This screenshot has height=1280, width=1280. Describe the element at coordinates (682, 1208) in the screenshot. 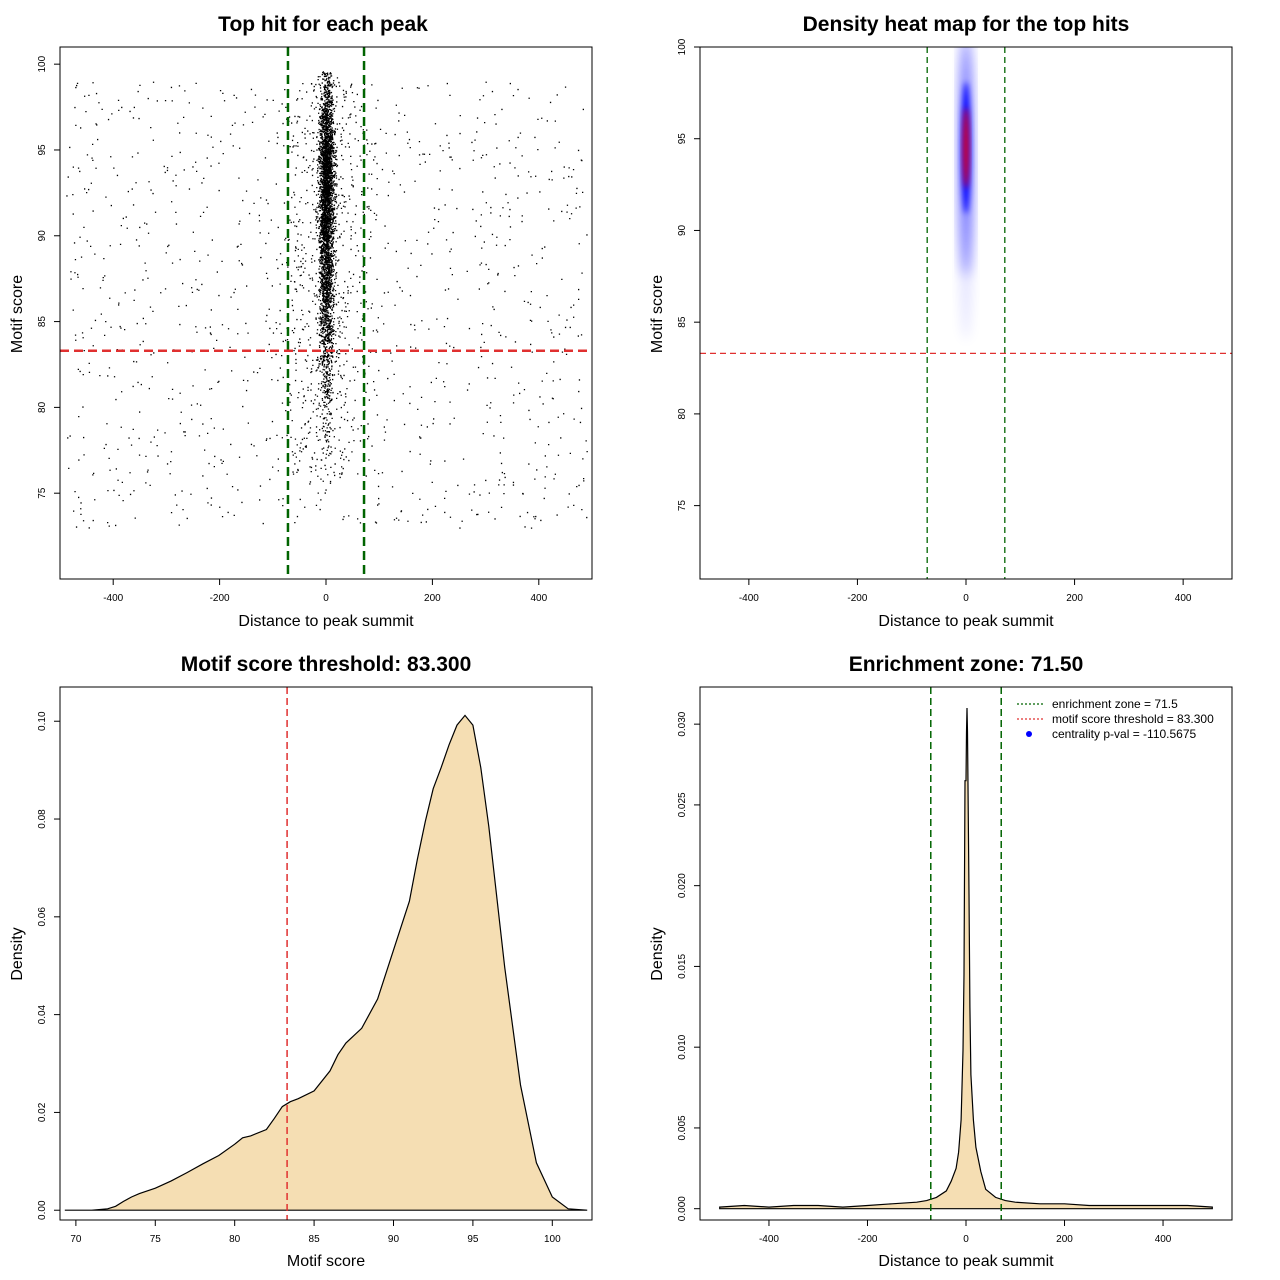

I see `y-tick-label: 0.000` at that location.